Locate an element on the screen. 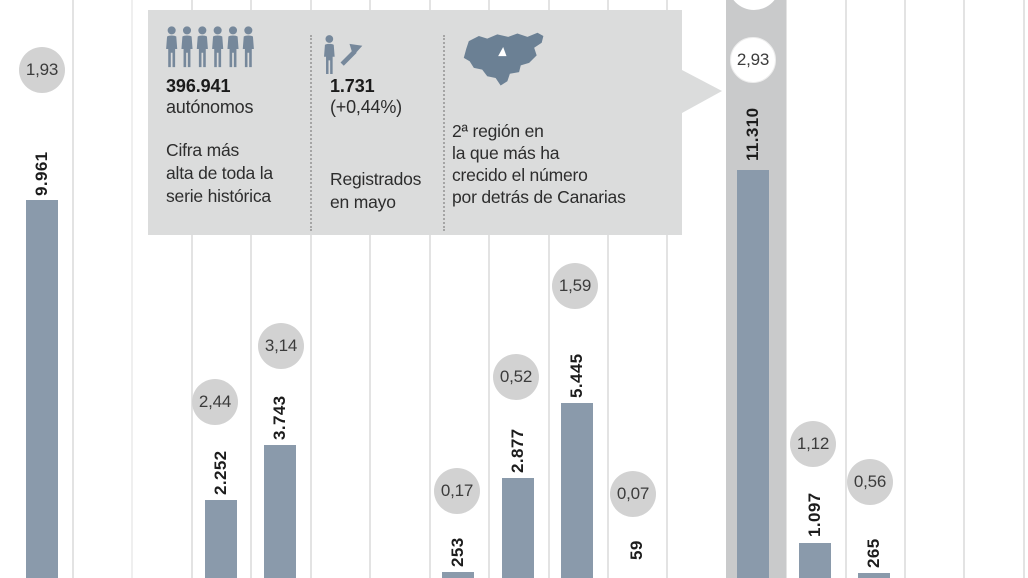 The image size is (1028, 578). spain-map-icon is located at coordinates (503, 59).